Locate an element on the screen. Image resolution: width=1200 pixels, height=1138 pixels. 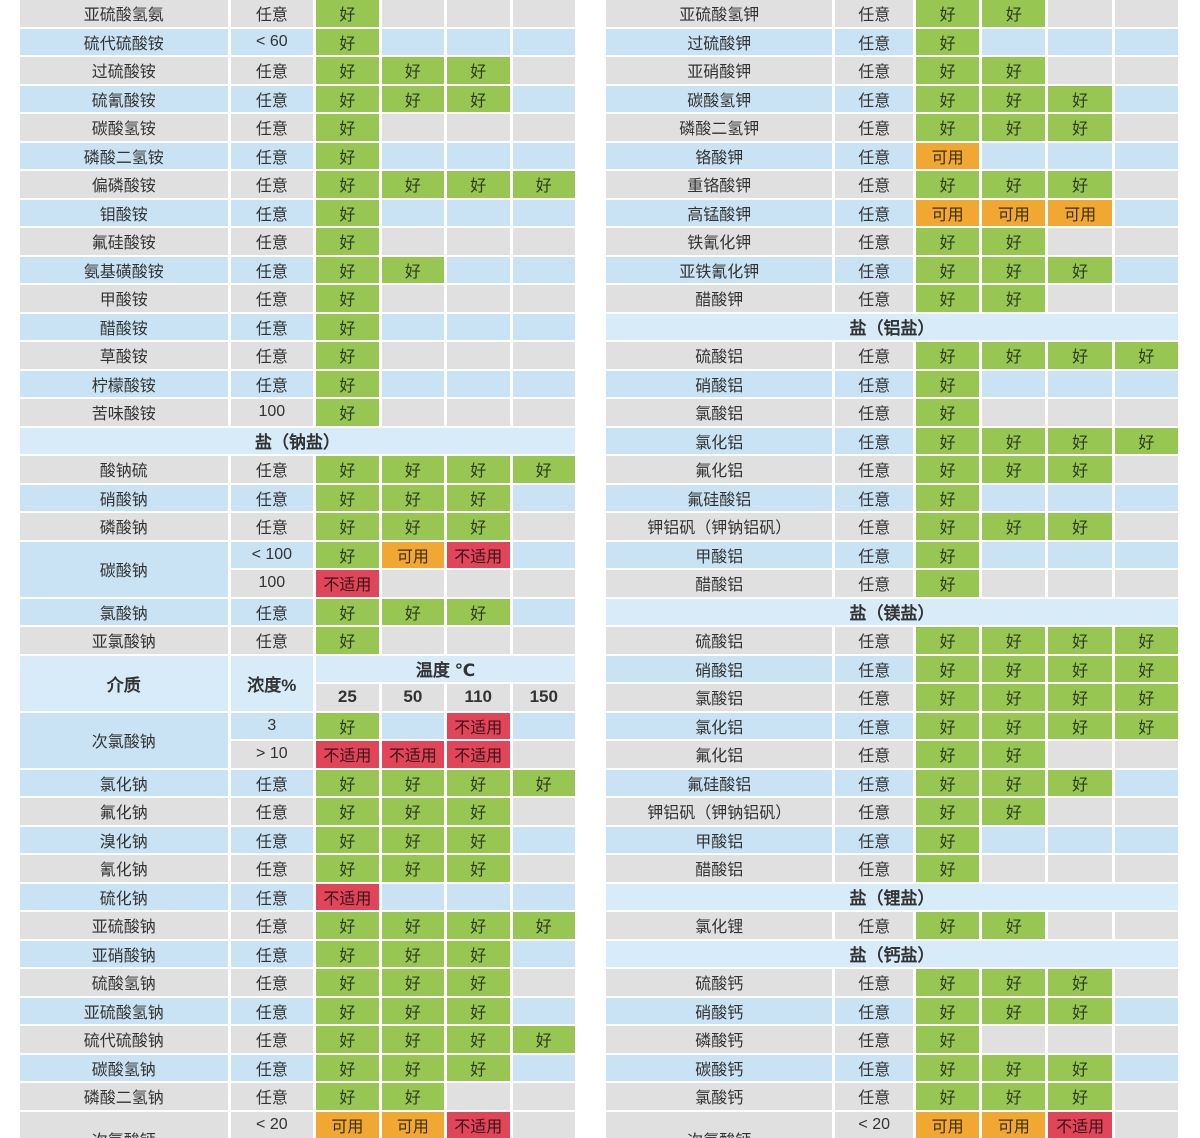
substance-name-cell: 氟化铝 is located at coordinates (719, 469).